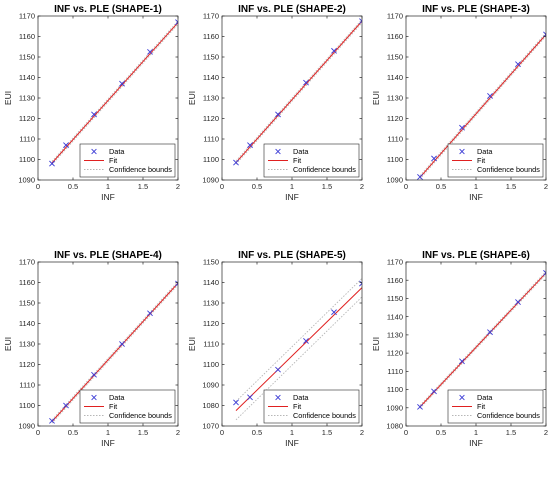 The image size is (550, 482). I want to click on chart-title: INF vs. PLE (SHAPE-1), so click(108, 9).